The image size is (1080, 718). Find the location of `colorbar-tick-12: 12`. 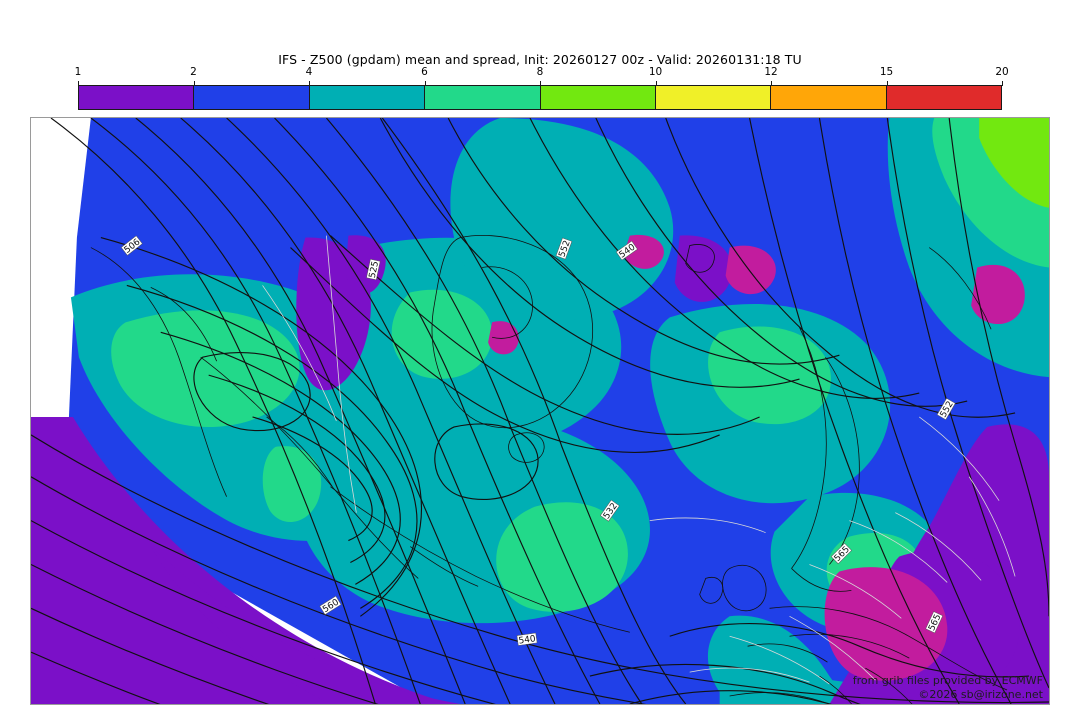

colorbar-tick-12: 12 is located at coordinates (771, 72).